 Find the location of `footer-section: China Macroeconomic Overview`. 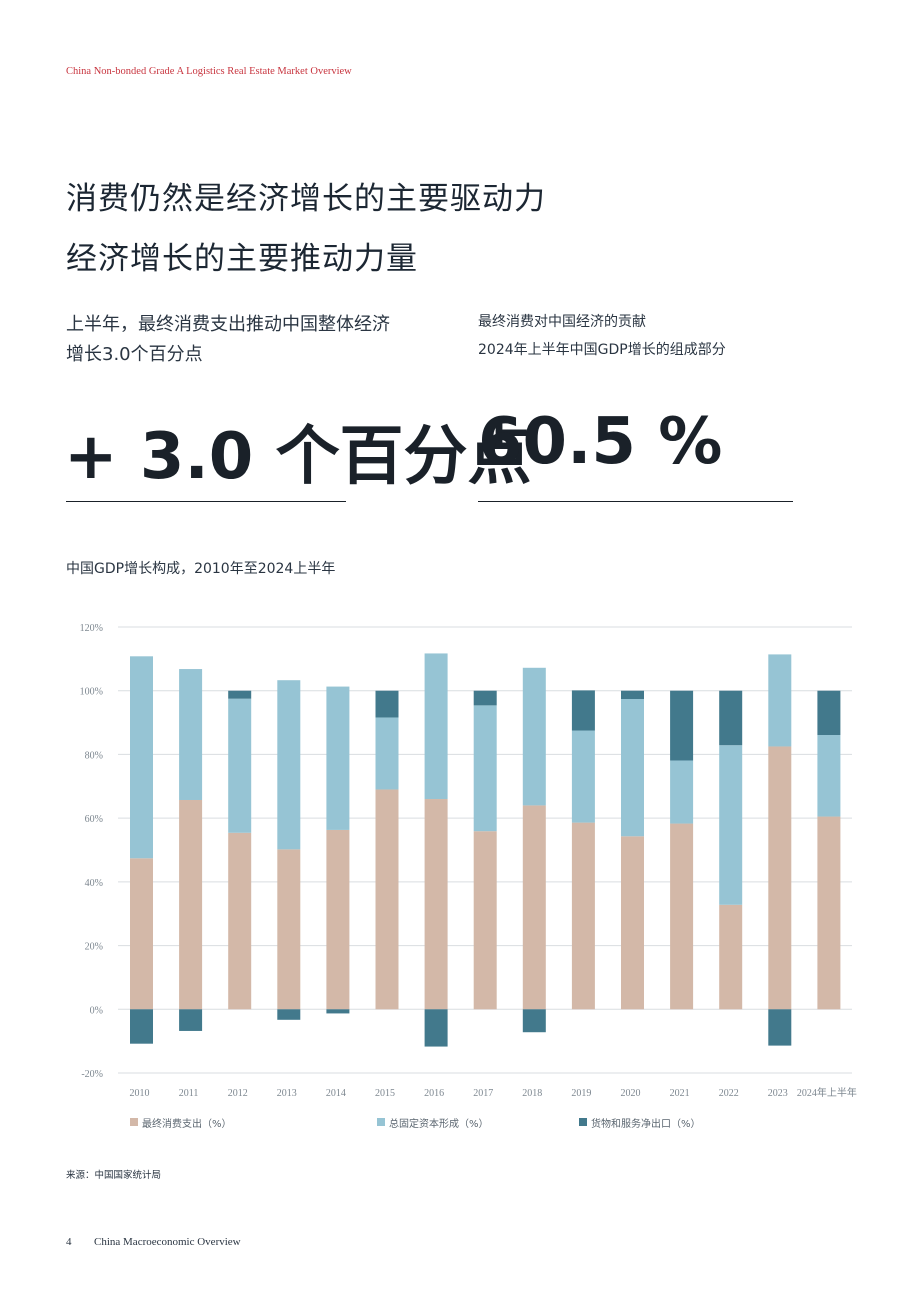

footer-section: China Macroeconomic Overview is located at coordinates (167, 1242).